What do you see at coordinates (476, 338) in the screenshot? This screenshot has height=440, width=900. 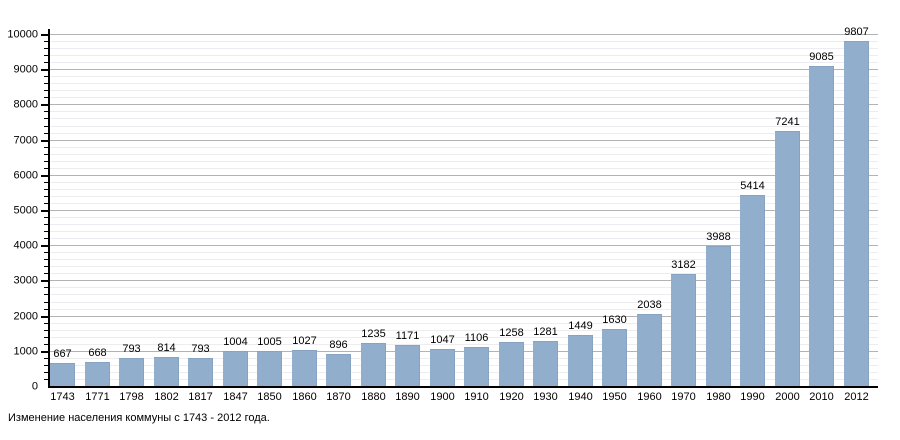 I see `bar-value-label: 1106` at bounding box center [476, 338].